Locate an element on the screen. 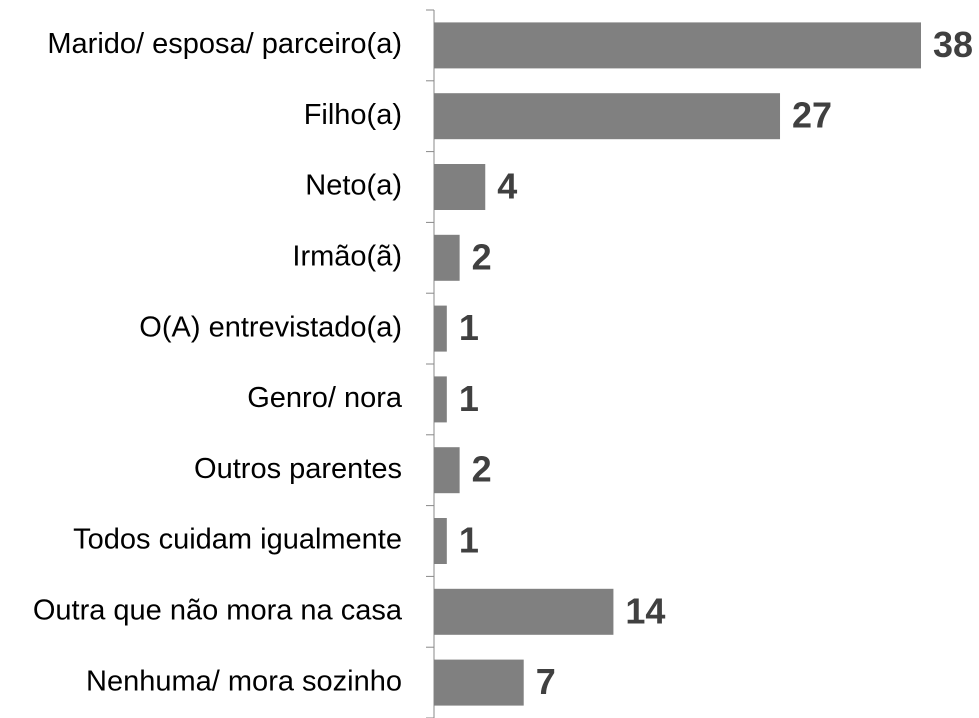 Image resolution: width=979 pixels, height=718 pixels. category-label: Genro/ nora is located at coordinates (325, 398).